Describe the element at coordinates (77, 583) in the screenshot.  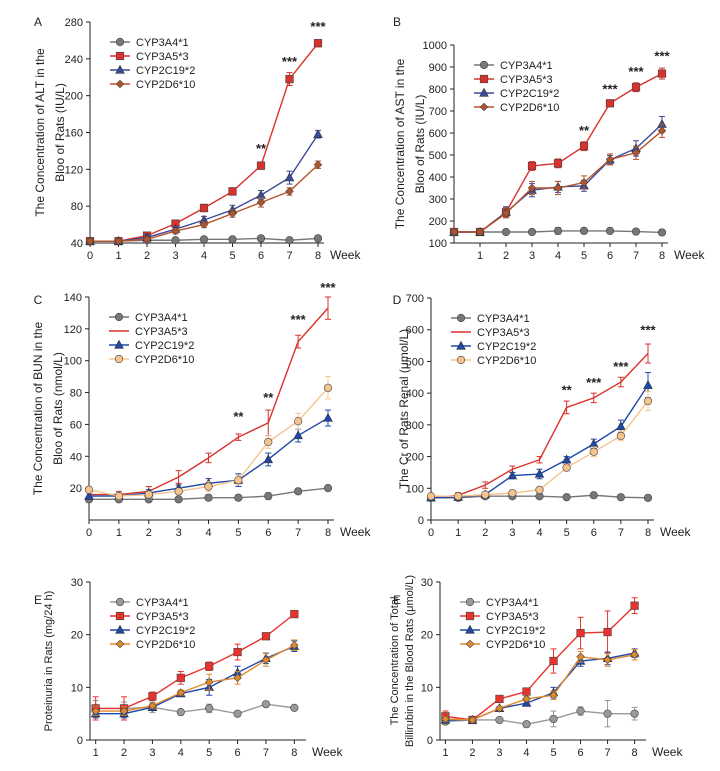
I see `y-tick-label: 30` at that location.